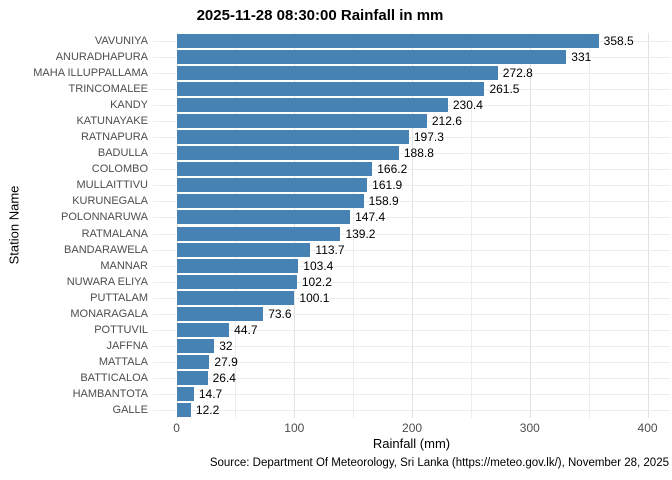  I want to click on x-tick-label: 400, so click(647, 428).